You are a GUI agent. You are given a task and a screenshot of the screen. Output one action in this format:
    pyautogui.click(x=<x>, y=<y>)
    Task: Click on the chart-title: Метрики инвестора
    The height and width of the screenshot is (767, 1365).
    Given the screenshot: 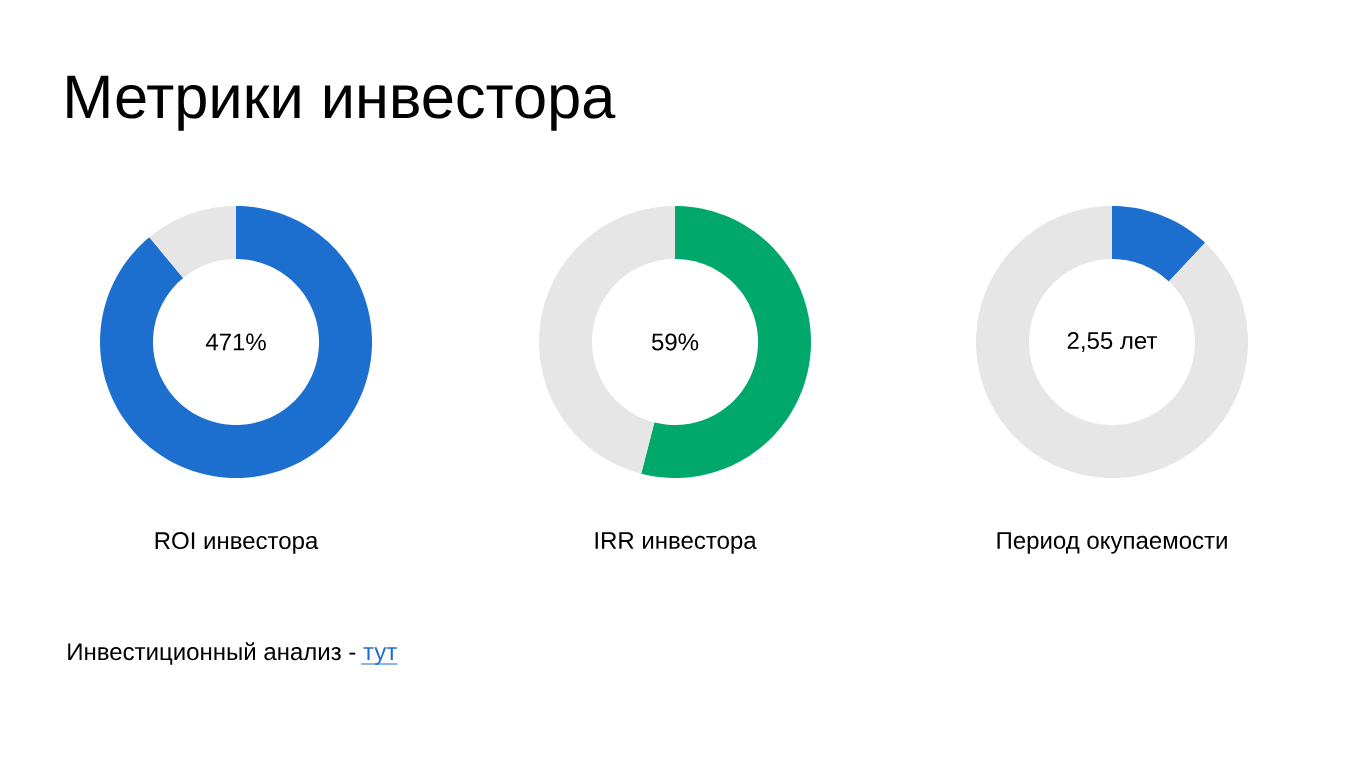 What is the action you would take?
    pyautogui.click(x=341, y=103)
    